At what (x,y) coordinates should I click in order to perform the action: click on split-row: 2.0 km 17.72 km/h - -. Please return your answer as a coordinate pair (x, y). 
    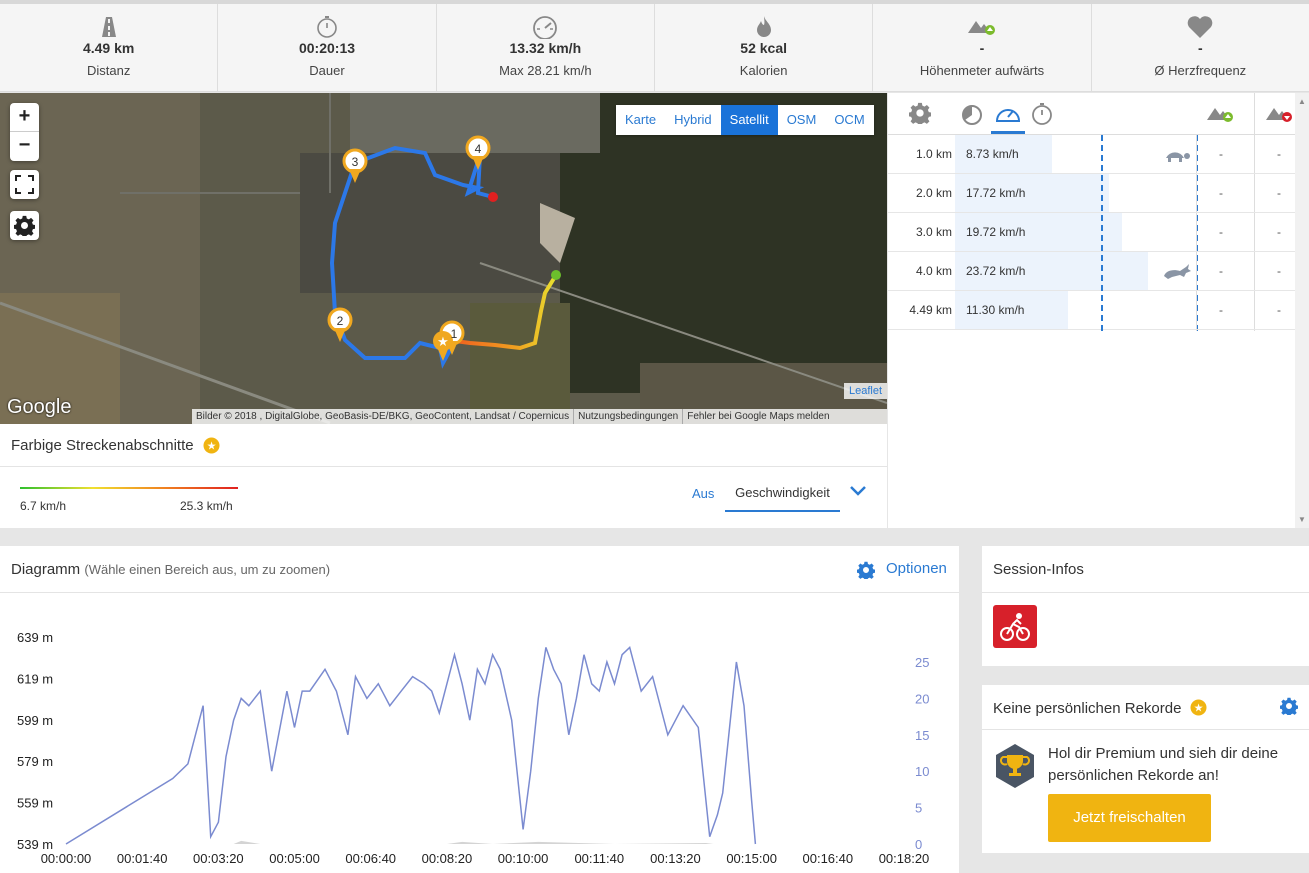
    Looking at the image, I should click on (1091, 193).